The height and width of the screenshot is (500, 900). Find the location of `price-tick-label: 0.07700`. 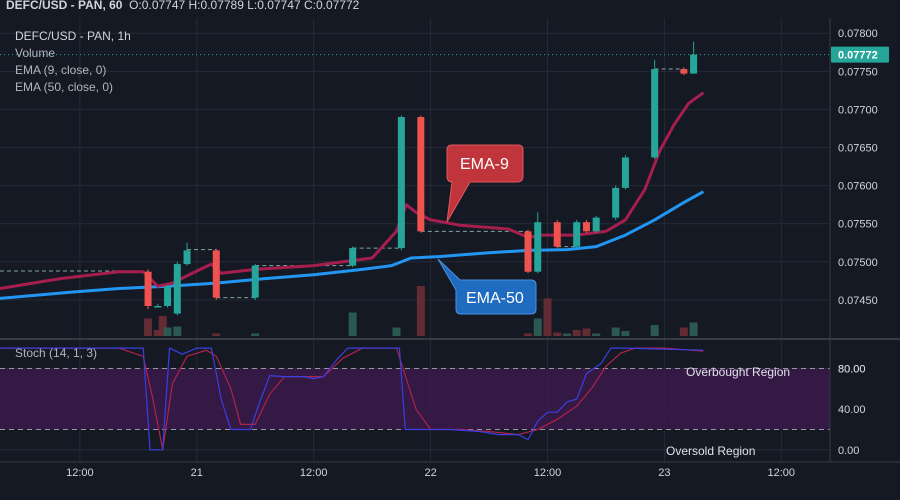

price-tick-label: 0.07700 is located at coordinates (858, 110).